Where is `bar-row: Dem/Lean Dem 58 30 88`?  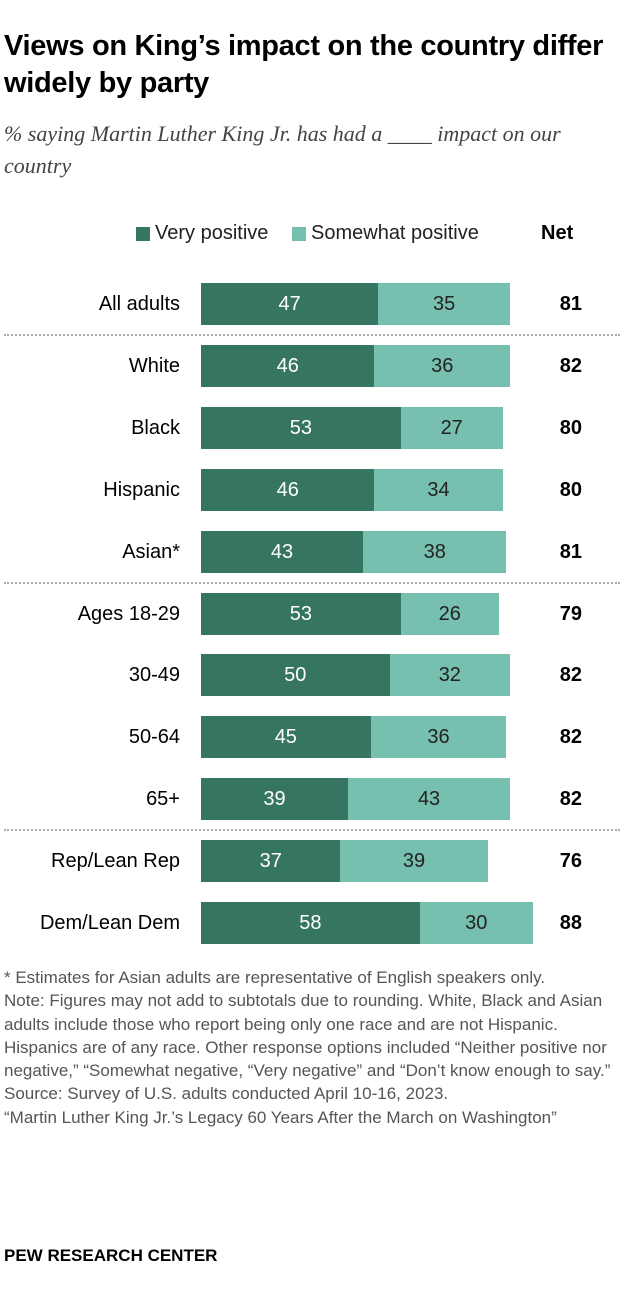
bar-row: Dem/Lean Dem 58 30 88 is located at coordinates (310, 923).